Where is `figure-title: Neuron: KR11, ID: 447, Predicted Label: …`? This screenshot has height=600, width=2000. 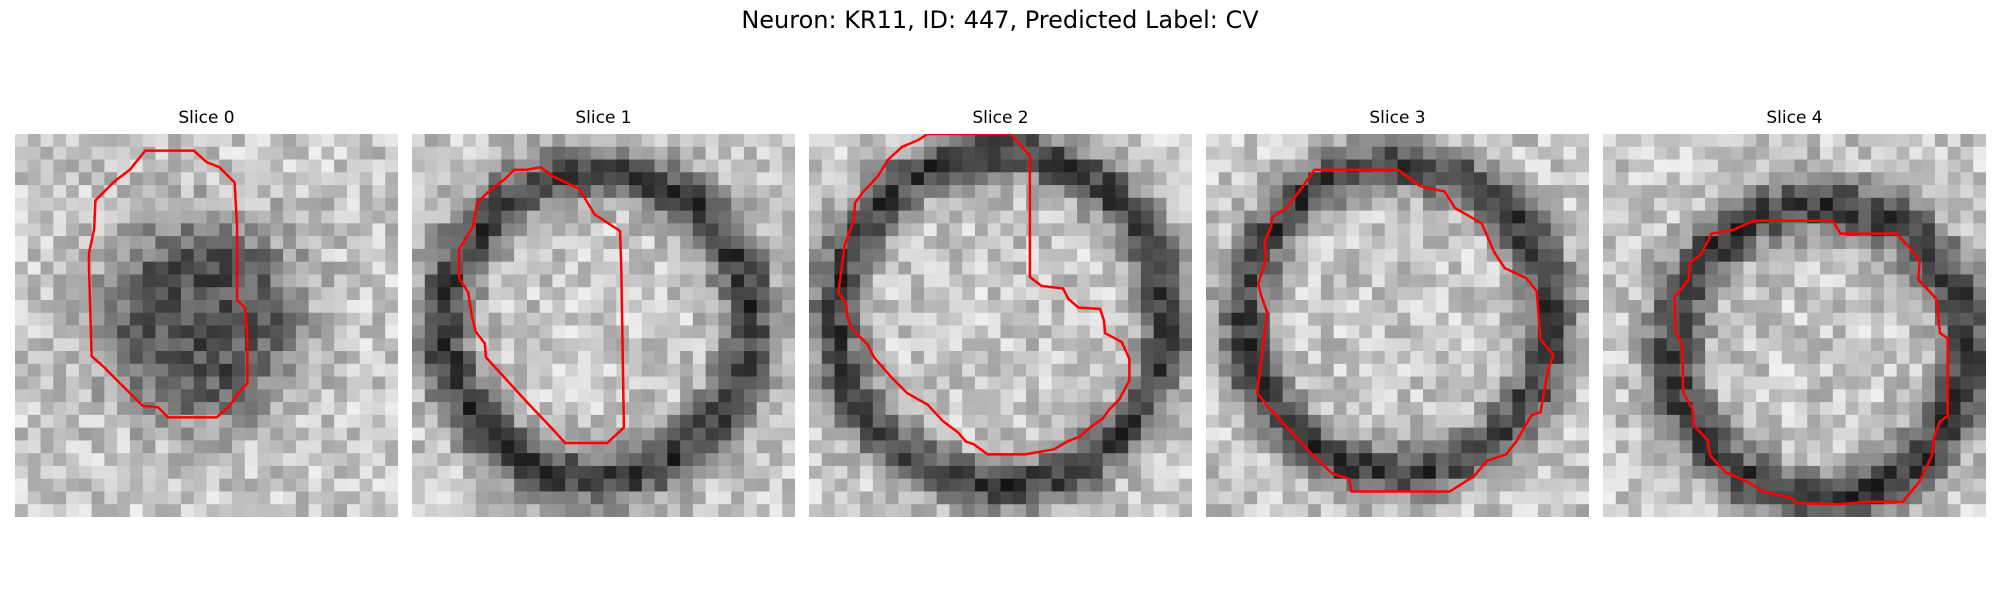 figure-title: Neuron: KR11, ID: 447, Predicted Label: … is located at coordinates (1000, 20).